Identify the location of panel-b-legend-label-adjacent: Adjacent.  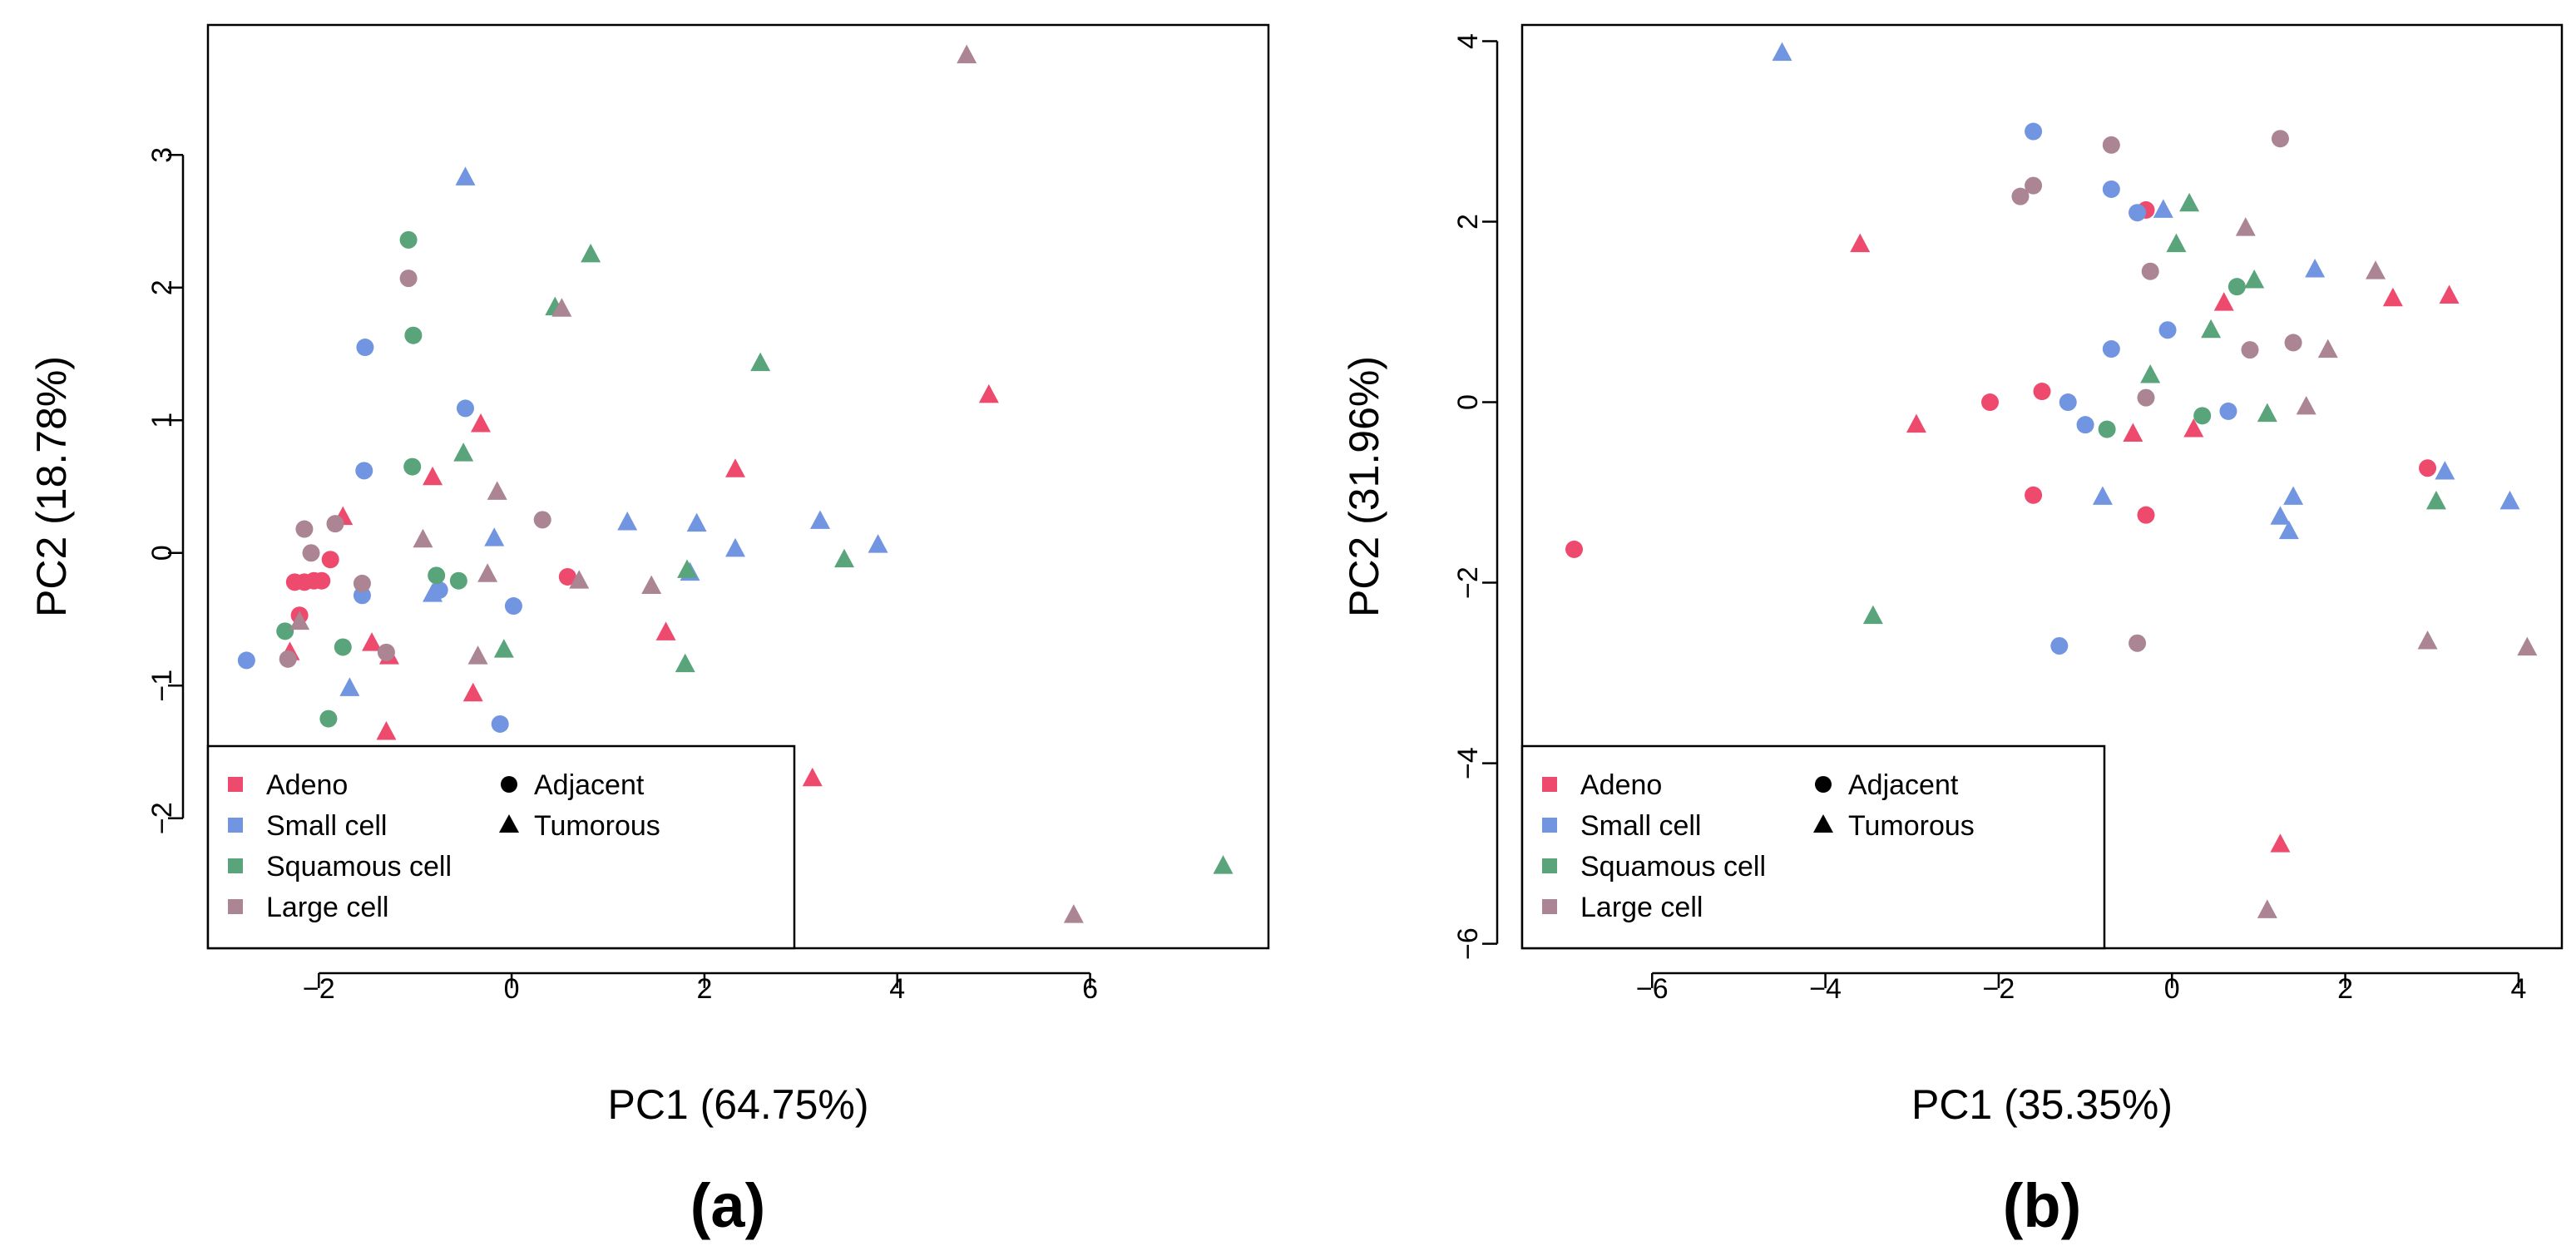
(1903, 785).